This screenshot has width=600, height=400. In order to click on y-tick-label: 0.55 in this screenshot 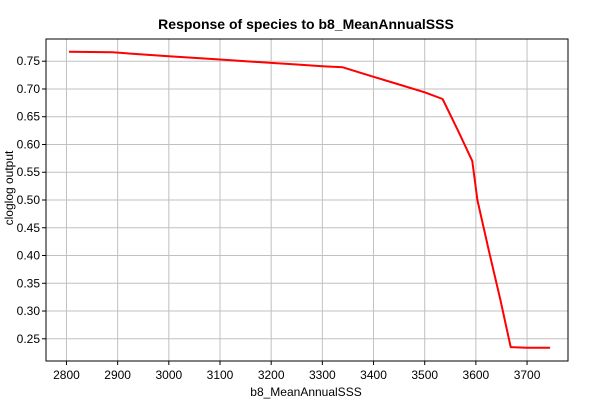, I will do `click(29, 172)`.